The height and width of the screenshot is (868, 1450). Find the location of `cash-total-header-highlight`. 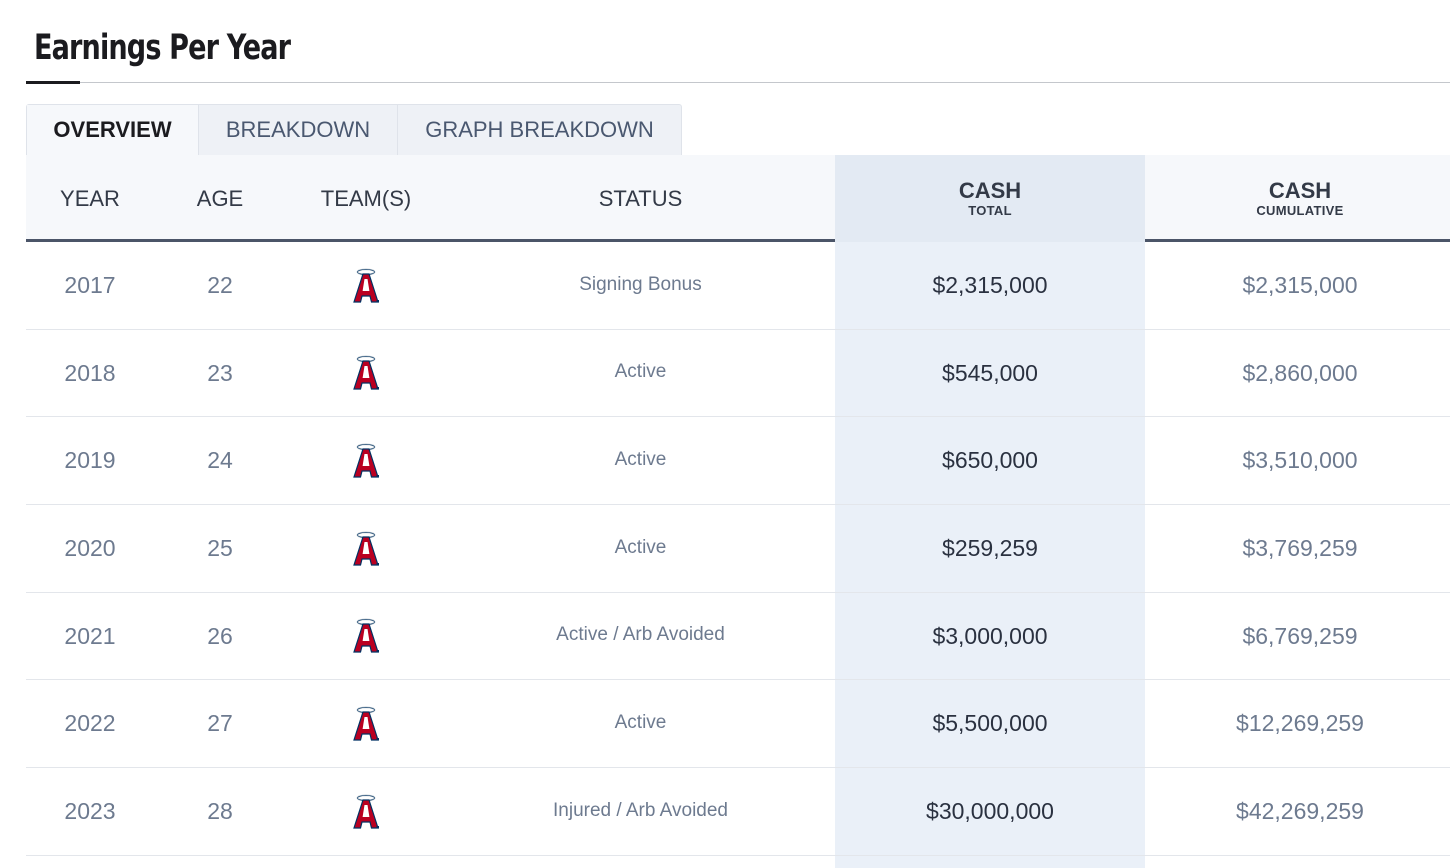

cash-total-header-highlight is located at coordinates (990, 198).